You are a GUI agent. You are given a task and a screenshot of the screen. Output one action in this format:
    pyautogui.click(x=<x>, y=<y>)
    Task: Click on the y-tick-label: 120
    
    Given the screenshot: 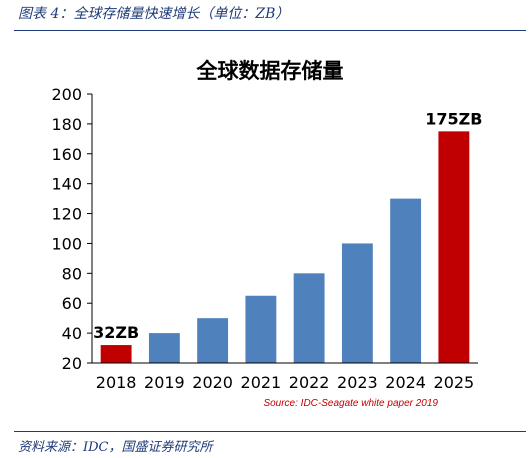 What is the action you would take?
    pyautogui.click(x=66, y=214)
    